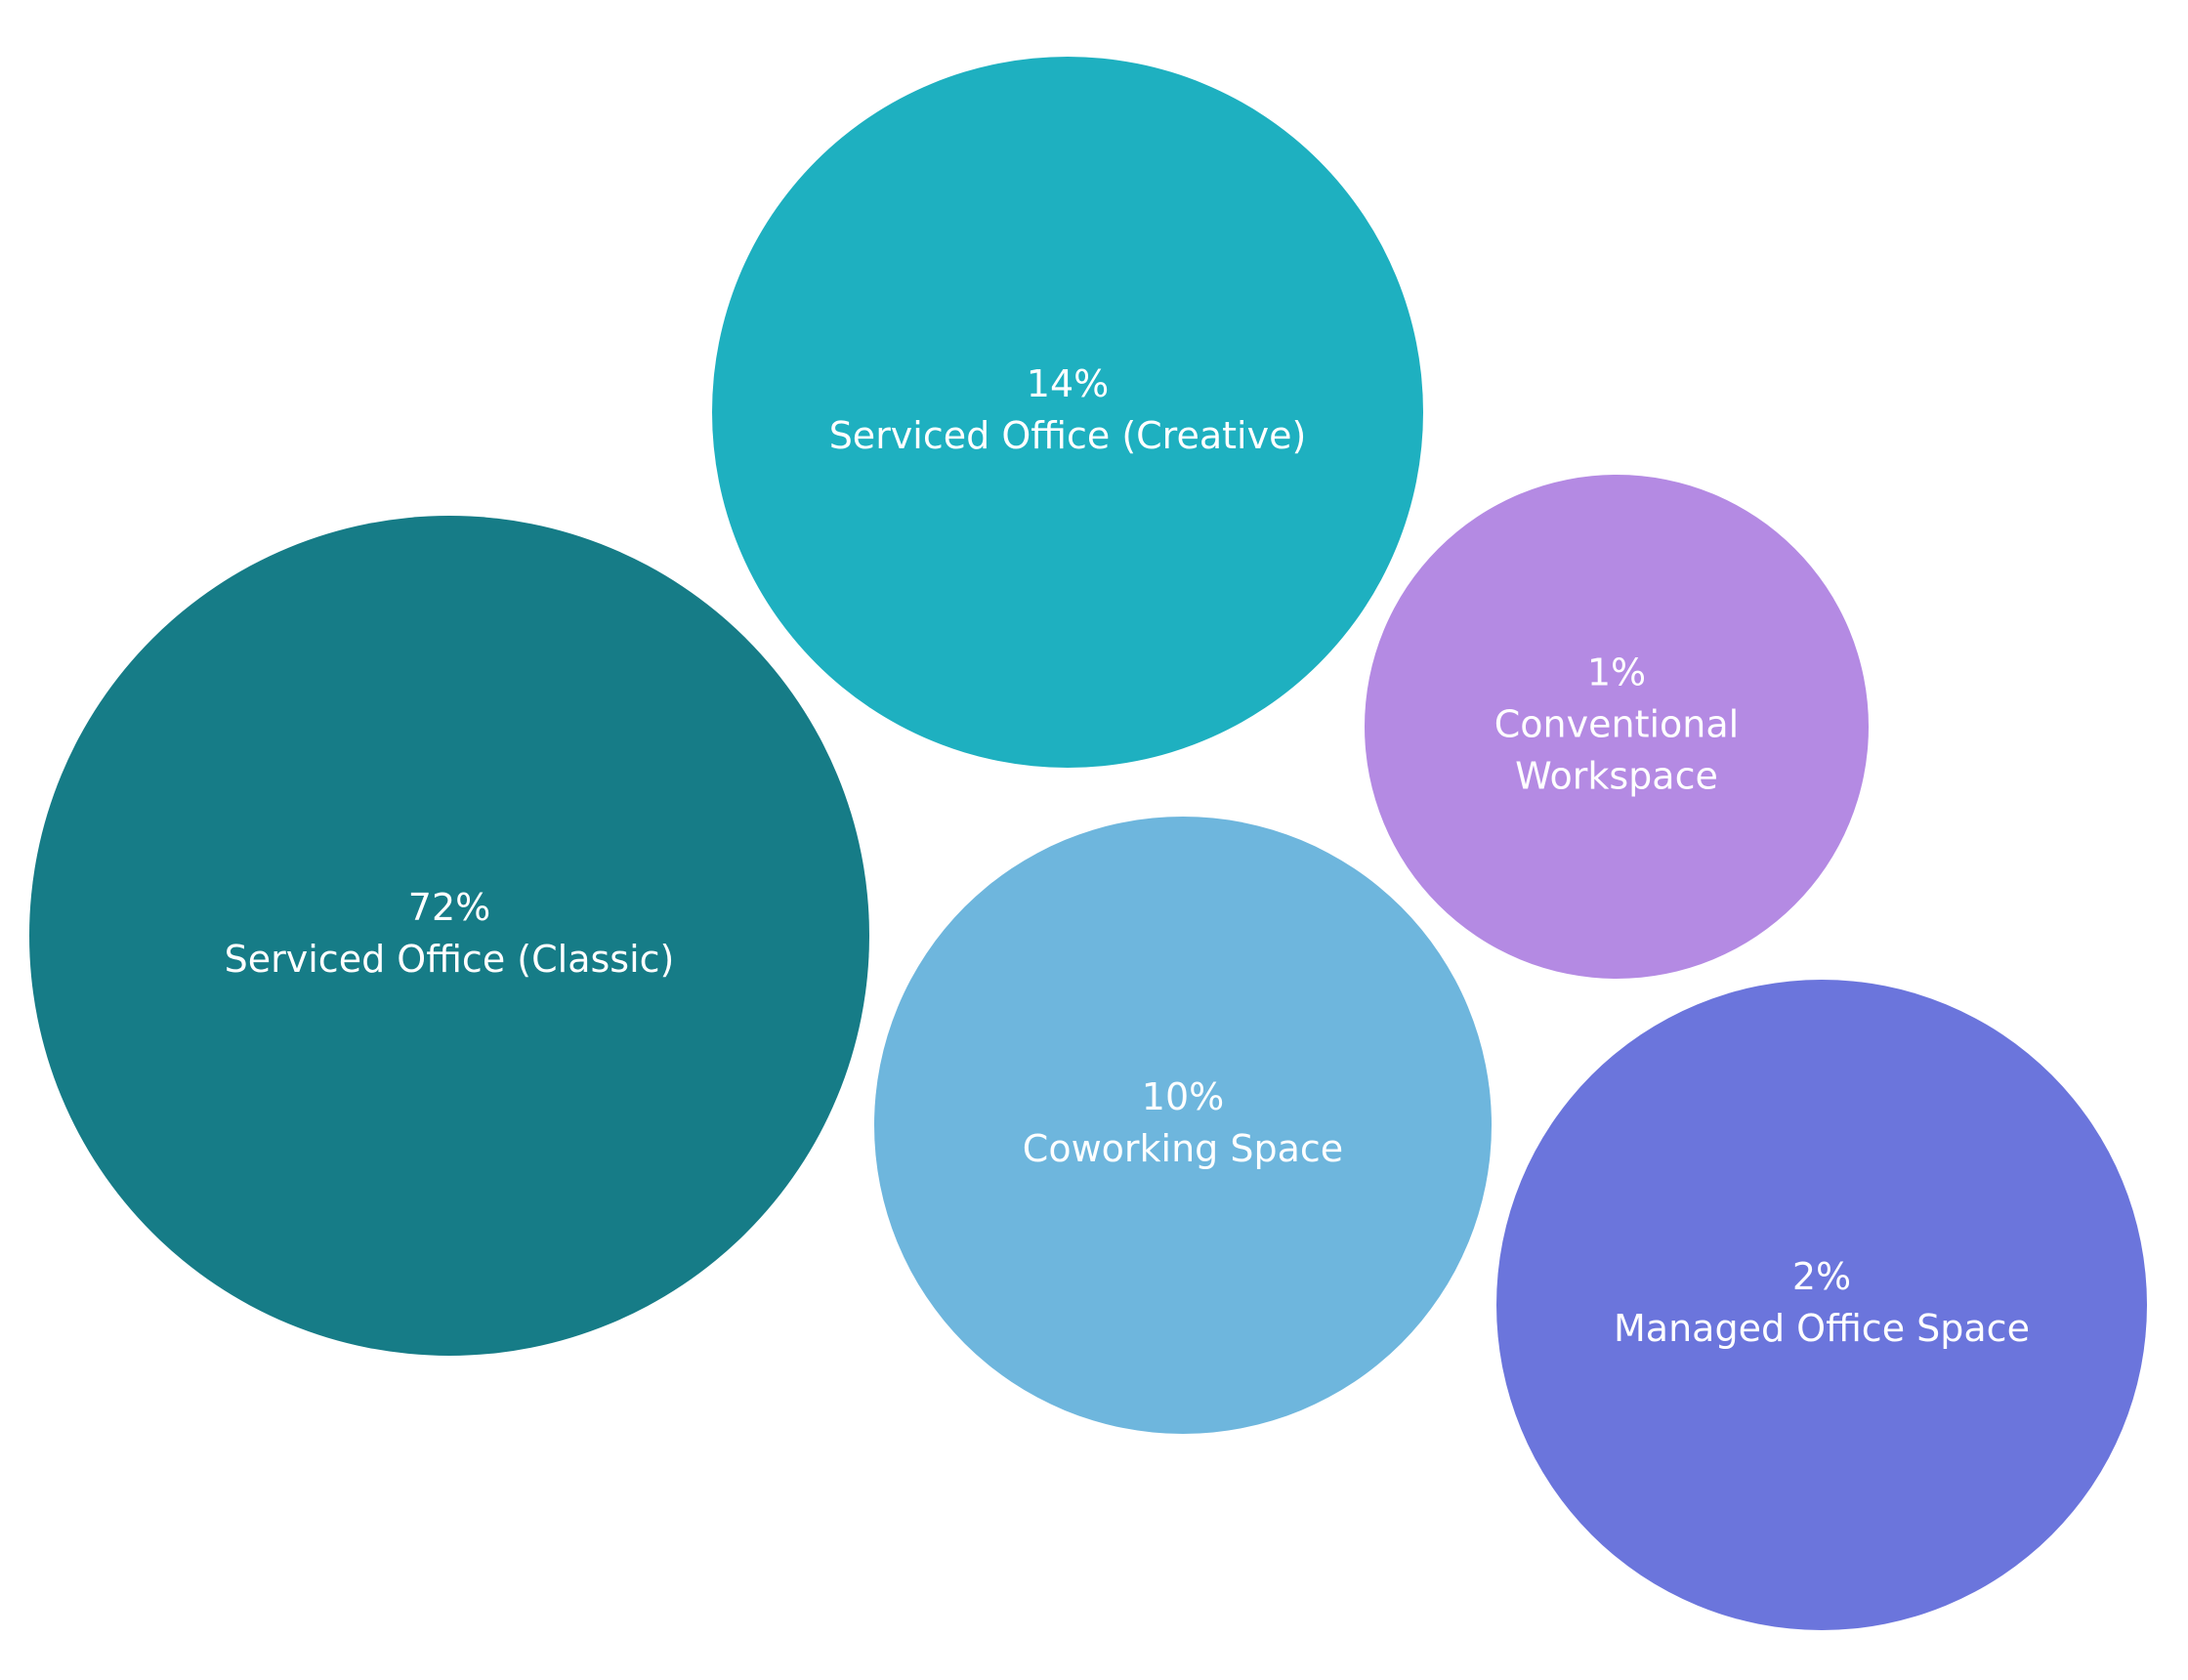  What do you see at coordinates (1068, 383) in the screenshot?
I see `bubble-value-label: 14%` at bounding box center [1068, 383].